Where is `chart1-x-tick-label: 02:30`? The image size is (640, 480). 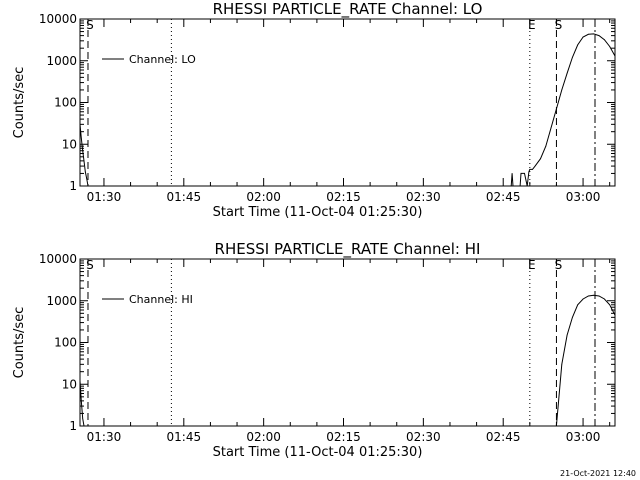 chart1-x-tick-label: 02:30 is located at coordinates (423, 197).